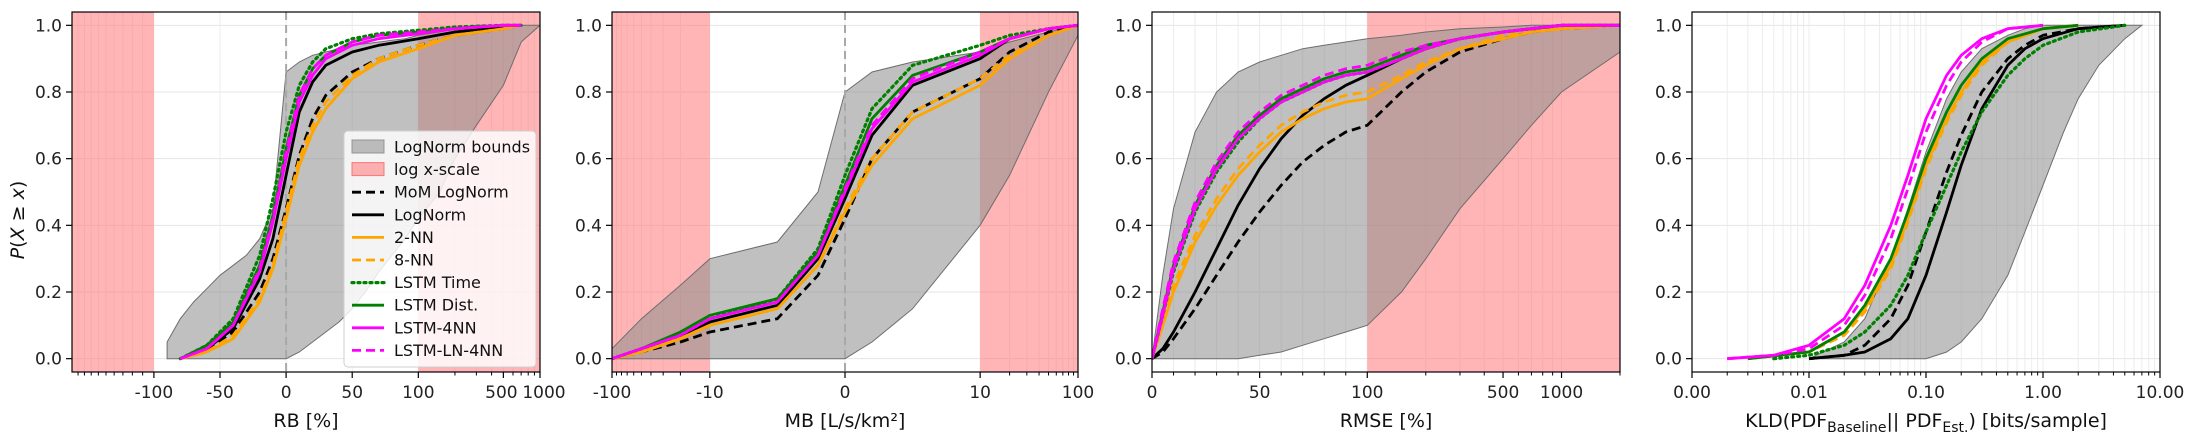 The height and width of the screenshot is (440, 2190). I want to click on legend-item-lognorm-bounds: LogNorm bounds, so click(440, 147).